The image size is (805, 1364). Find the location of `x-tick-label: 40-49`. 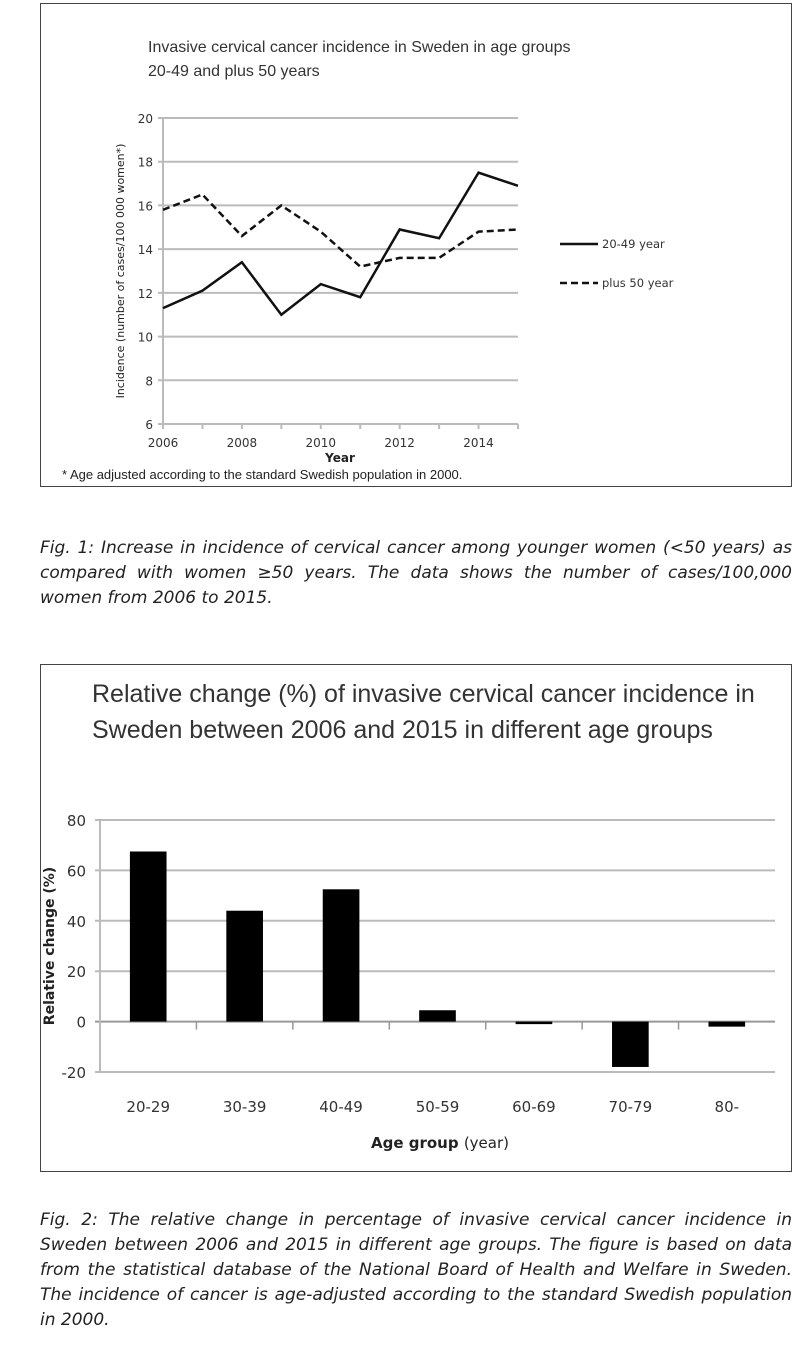

x-tick-label: 40-49 is located at coordinates (341, 1107).